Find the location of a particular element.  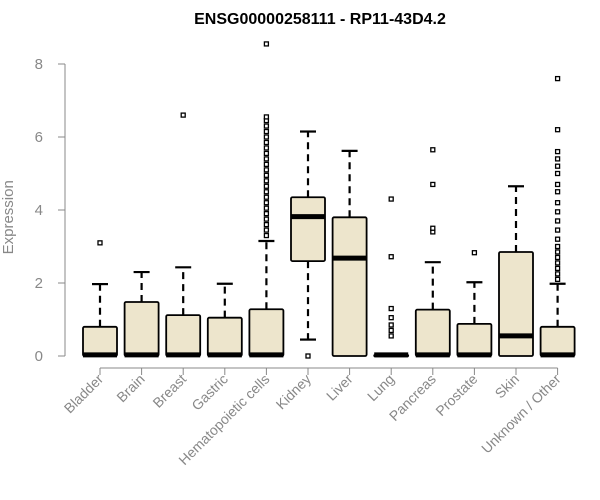

y-tick-label-0: 0 is located at coordinates (39, 356).